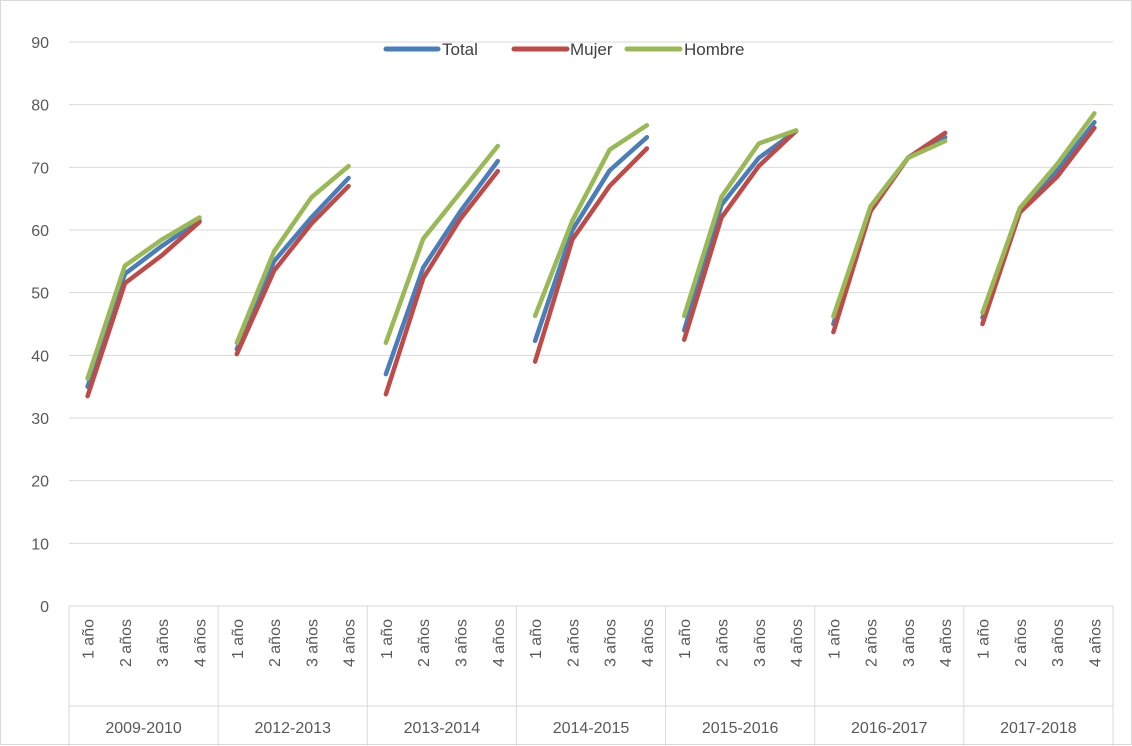  What do you see at coordinates (714, 49) in the screenshot?
I see `legend-label: Hombre` at bounding box center [714, 49].